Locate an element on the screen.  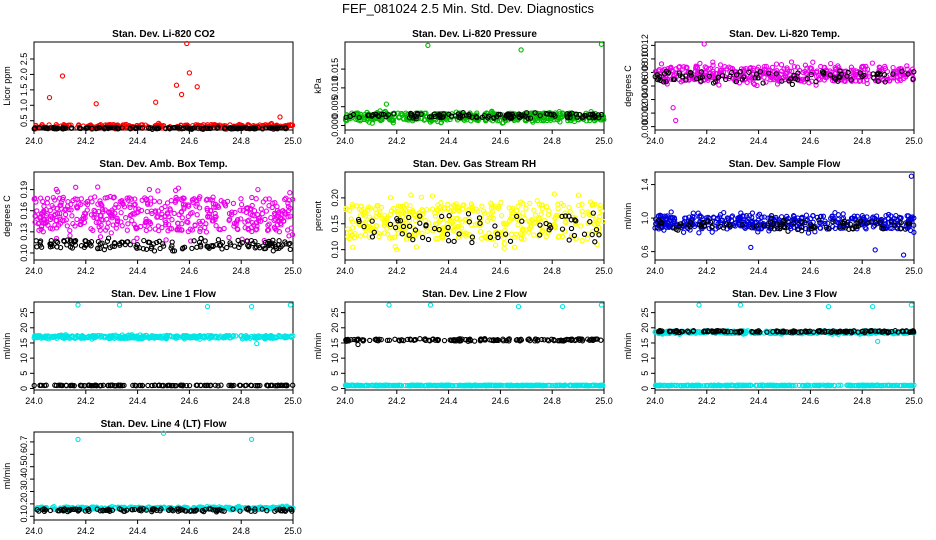
x-tick-label: 24.4 is located at coordinates (759, 401).